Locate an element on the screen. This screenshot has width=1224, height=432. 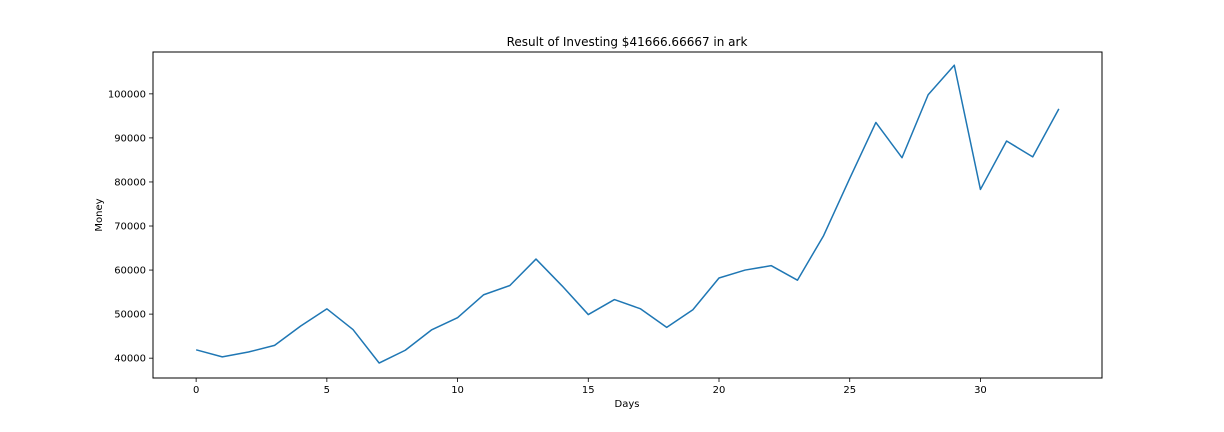
chart-title: Result of Investing $41666.66667 in ark is located at coordinates (627, 42).